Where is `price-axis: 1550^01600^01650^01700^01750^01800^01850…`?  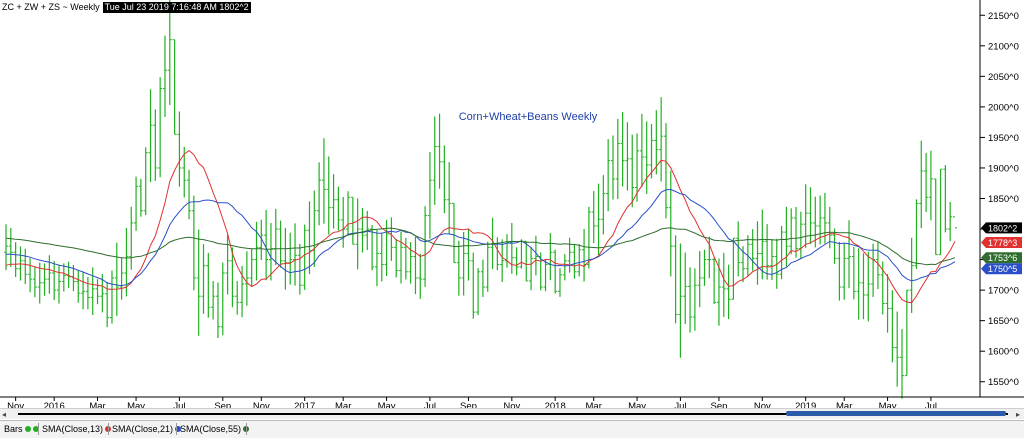 price-axis: 1550^01600^01650^01700^01750^01800^01850… is located at coordinates (999, 199).